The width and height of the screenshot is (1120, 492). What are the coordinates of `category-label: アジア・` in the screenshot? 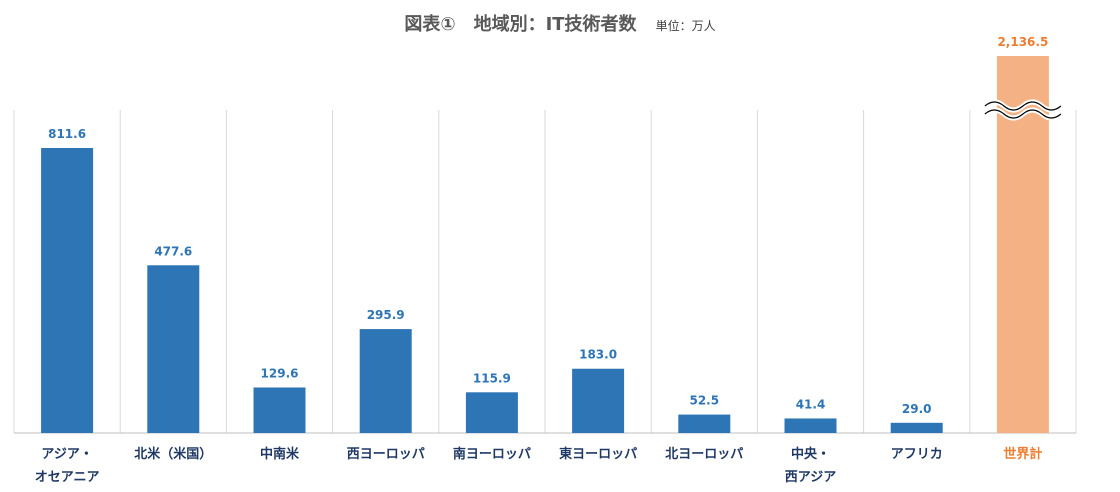 It's located at (66, 454).